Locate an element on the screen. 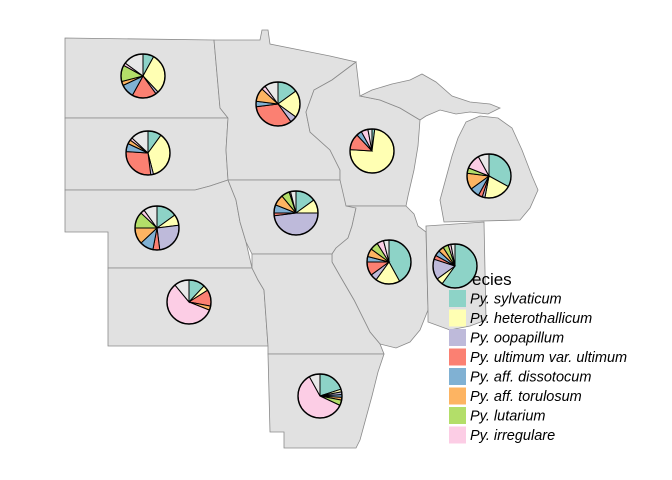  legend-entry: Py. lutarium is located at coordinates (497, 416).